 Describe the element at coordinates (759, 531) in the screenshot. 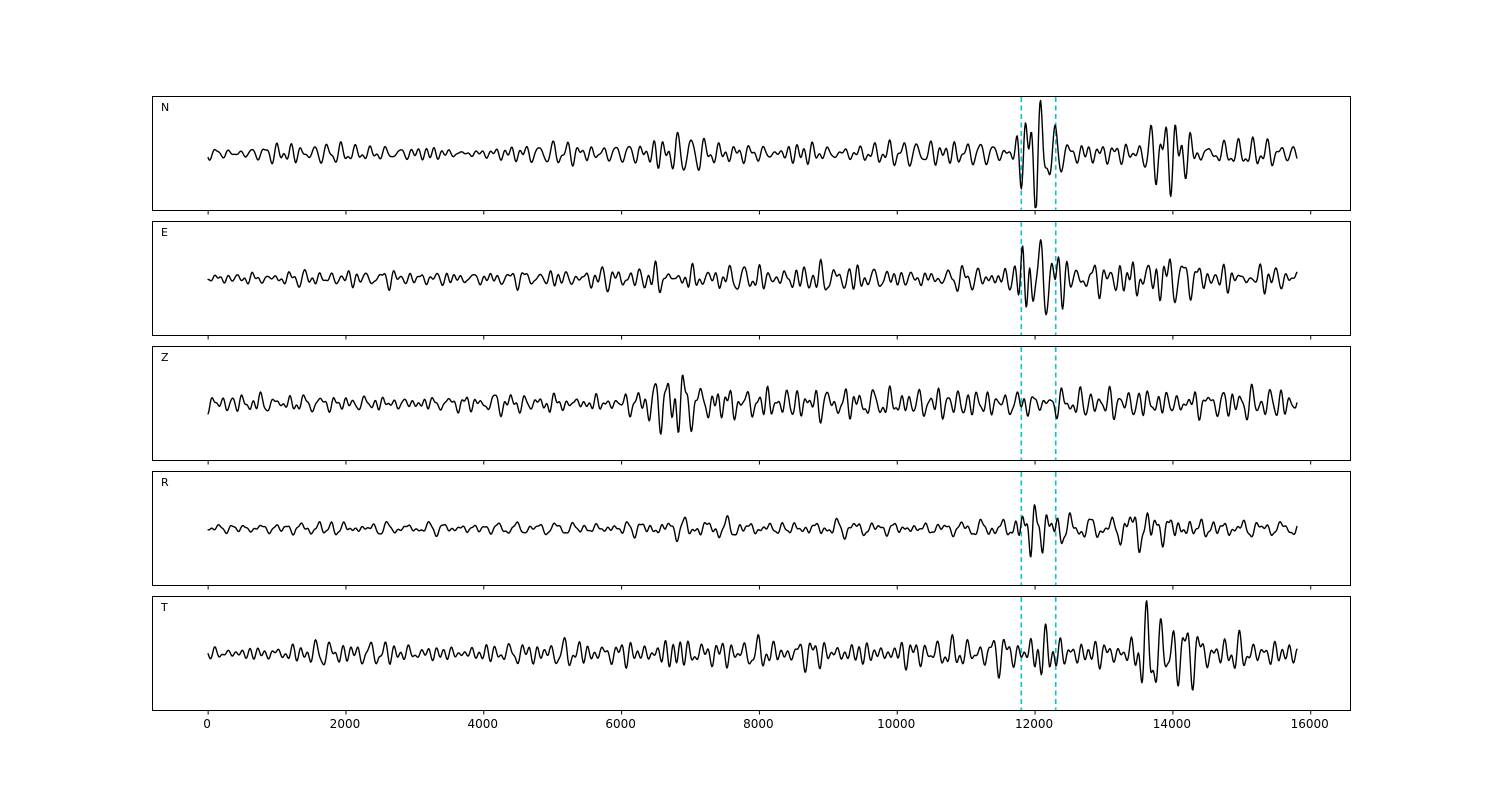

I see `waveform-trace-r` at that location.